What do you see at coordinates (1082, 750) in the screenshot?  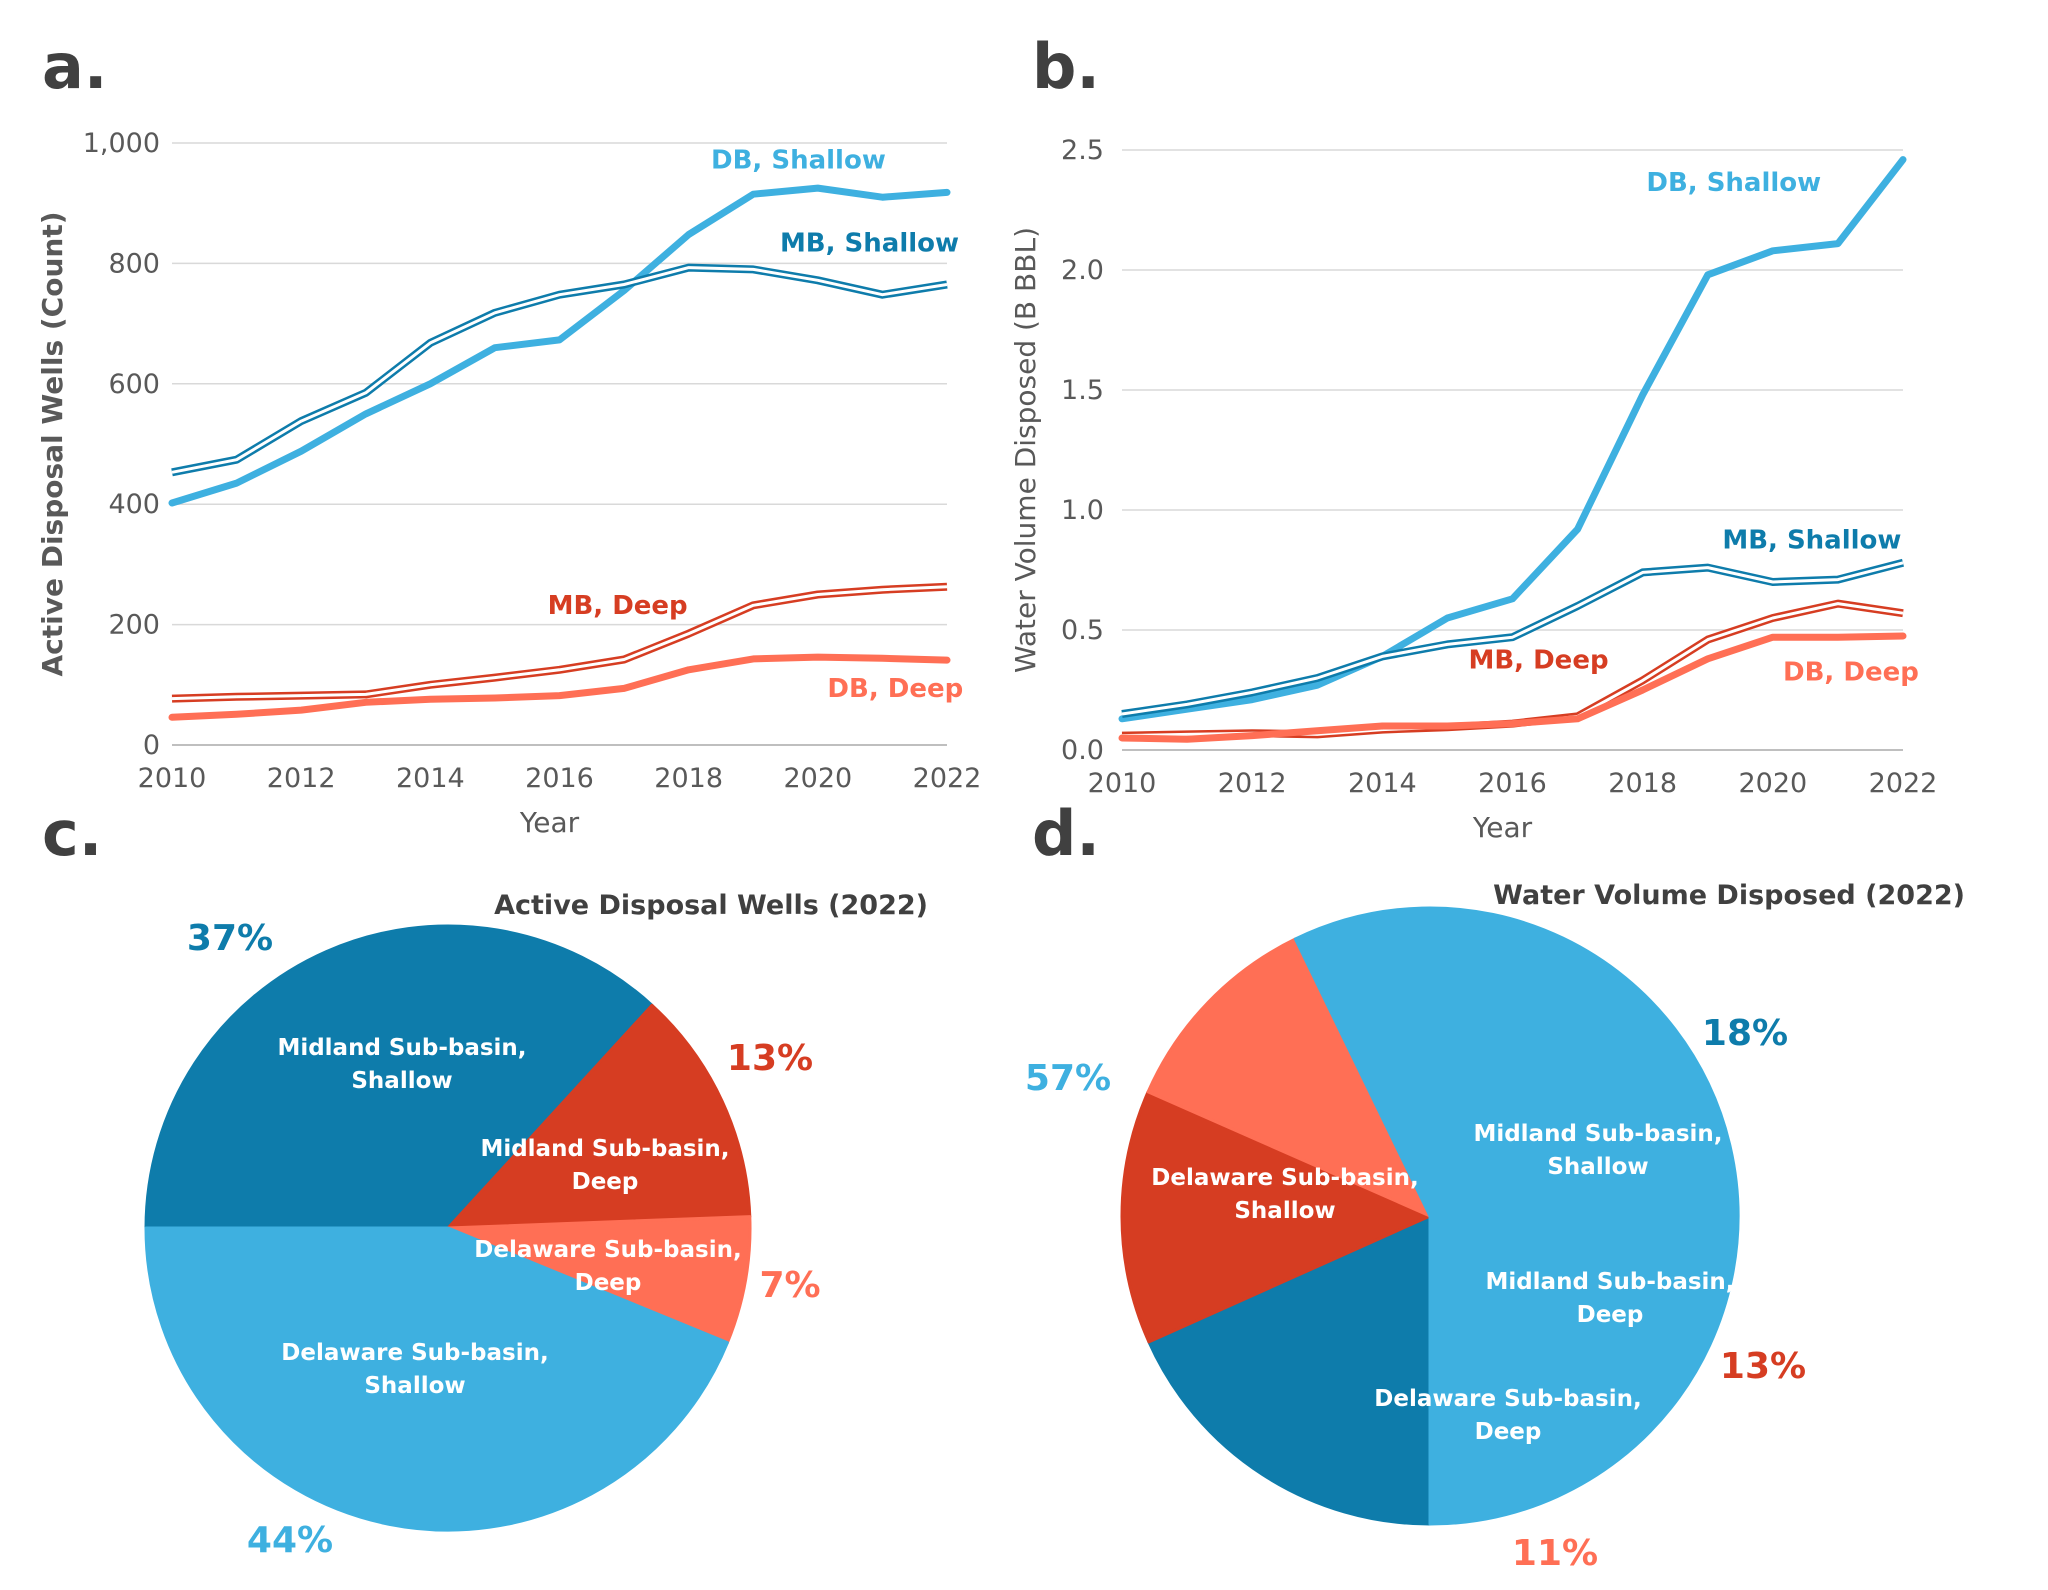 I see `y-tick-label: 0.0` at bounding box center [1082, 750].